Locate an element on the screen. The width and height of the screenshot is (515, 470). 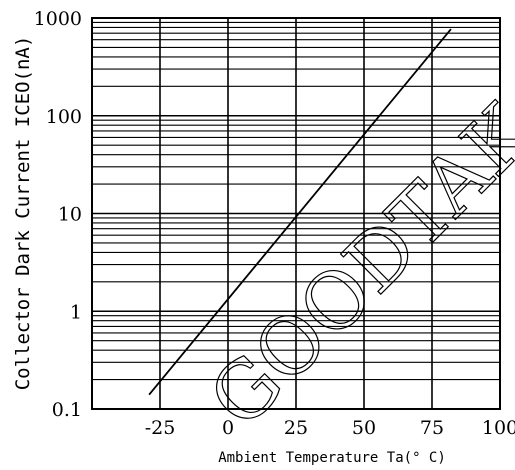
x-tick-label: 100 is located at coordinates (498, 428).